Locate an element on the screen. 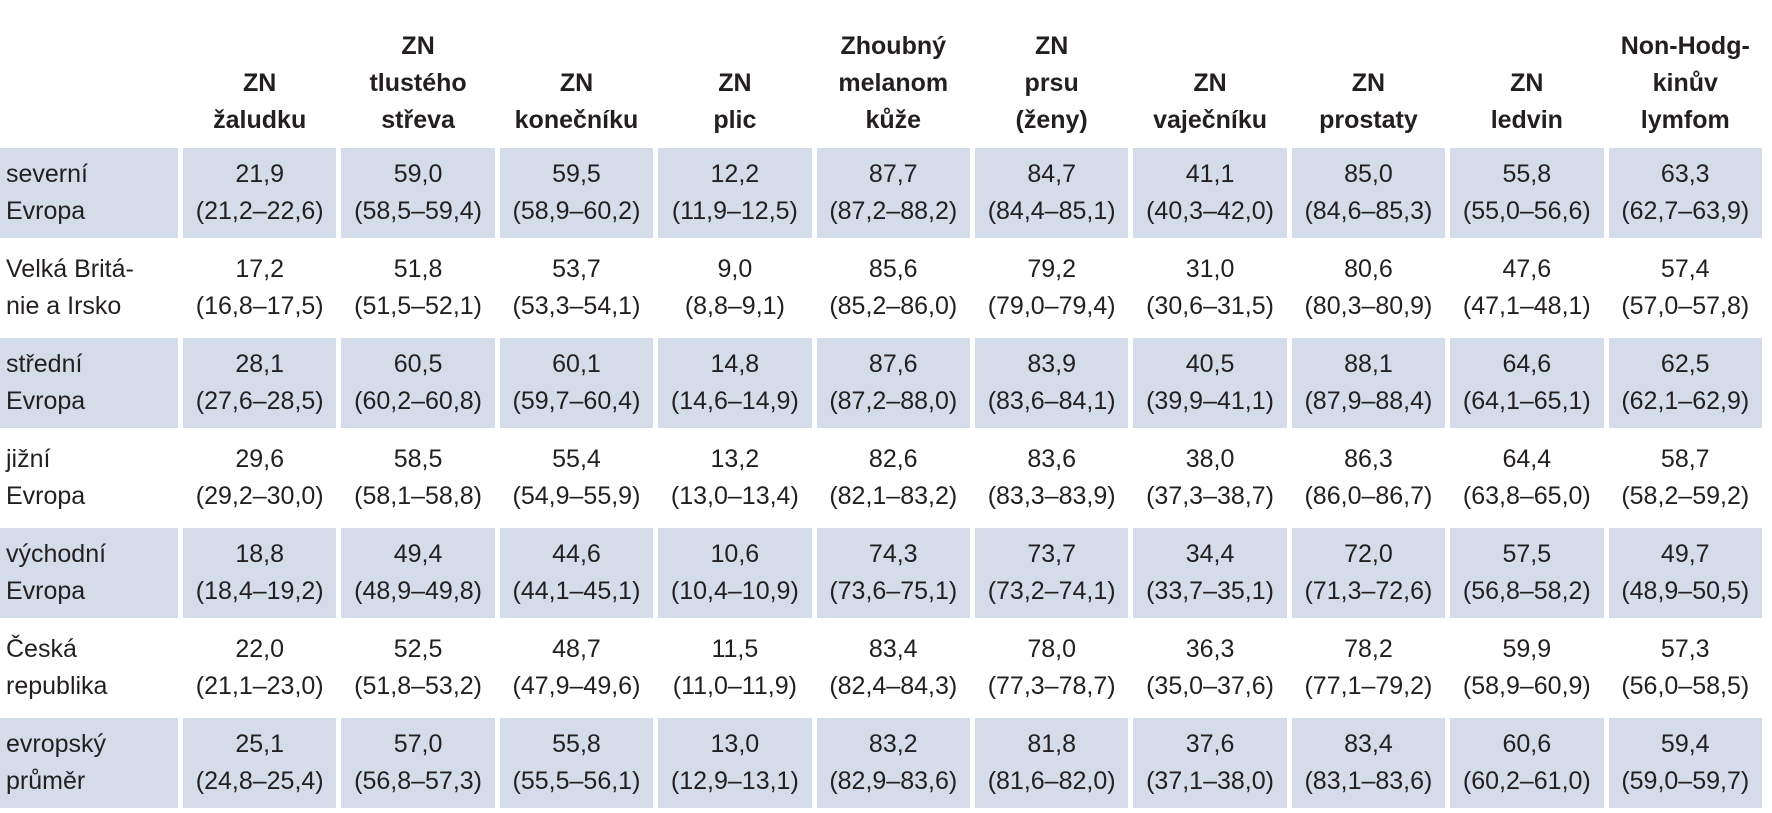  data-cell: 60,5 (60,2–60,8) is located at coordinates (418, 383).